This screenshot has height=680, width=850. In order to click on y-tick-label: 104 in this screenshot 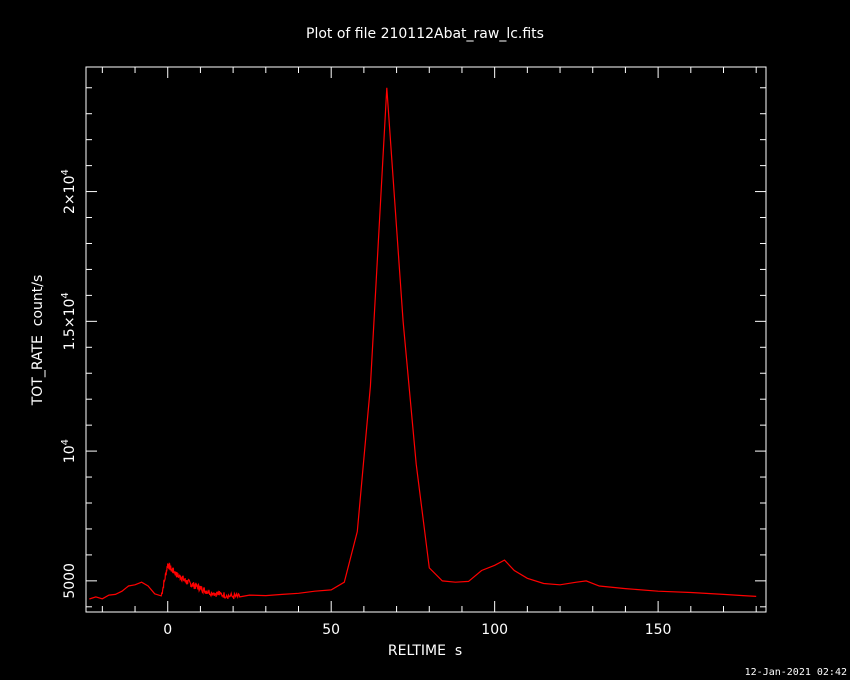, I will do `click(69, 451)`.